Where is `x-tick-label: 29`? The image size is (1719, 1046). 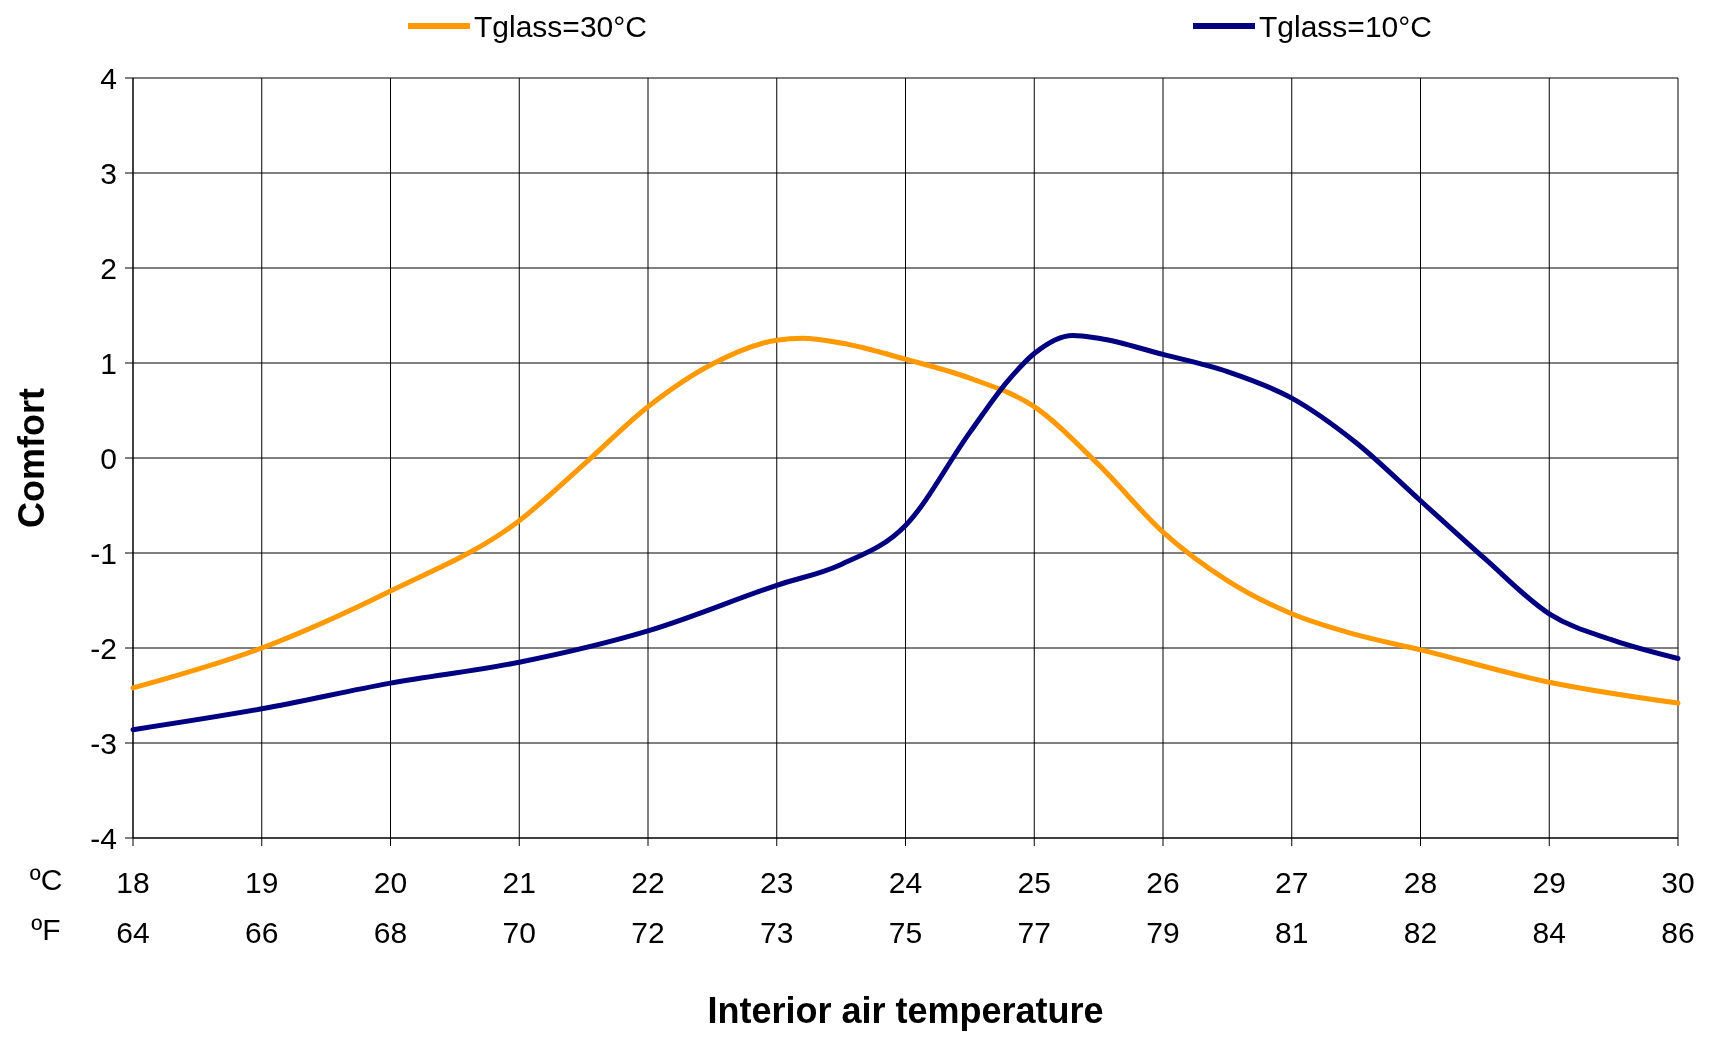 x-tick-label: 29 is located at coordinates (1549, 882).